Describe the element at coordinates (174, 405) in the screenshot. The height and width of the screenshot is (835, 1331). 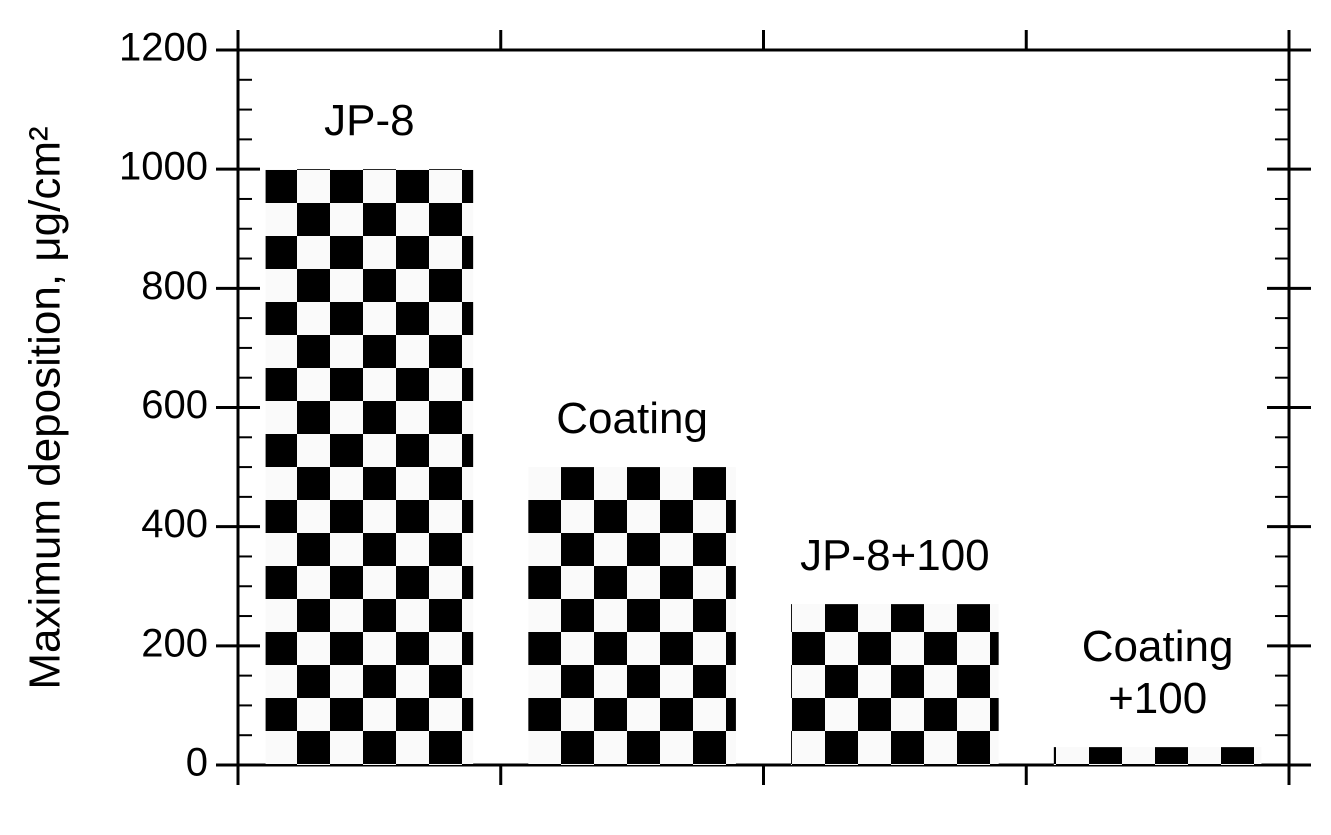
I see `y-tick-label: 600` at that location.